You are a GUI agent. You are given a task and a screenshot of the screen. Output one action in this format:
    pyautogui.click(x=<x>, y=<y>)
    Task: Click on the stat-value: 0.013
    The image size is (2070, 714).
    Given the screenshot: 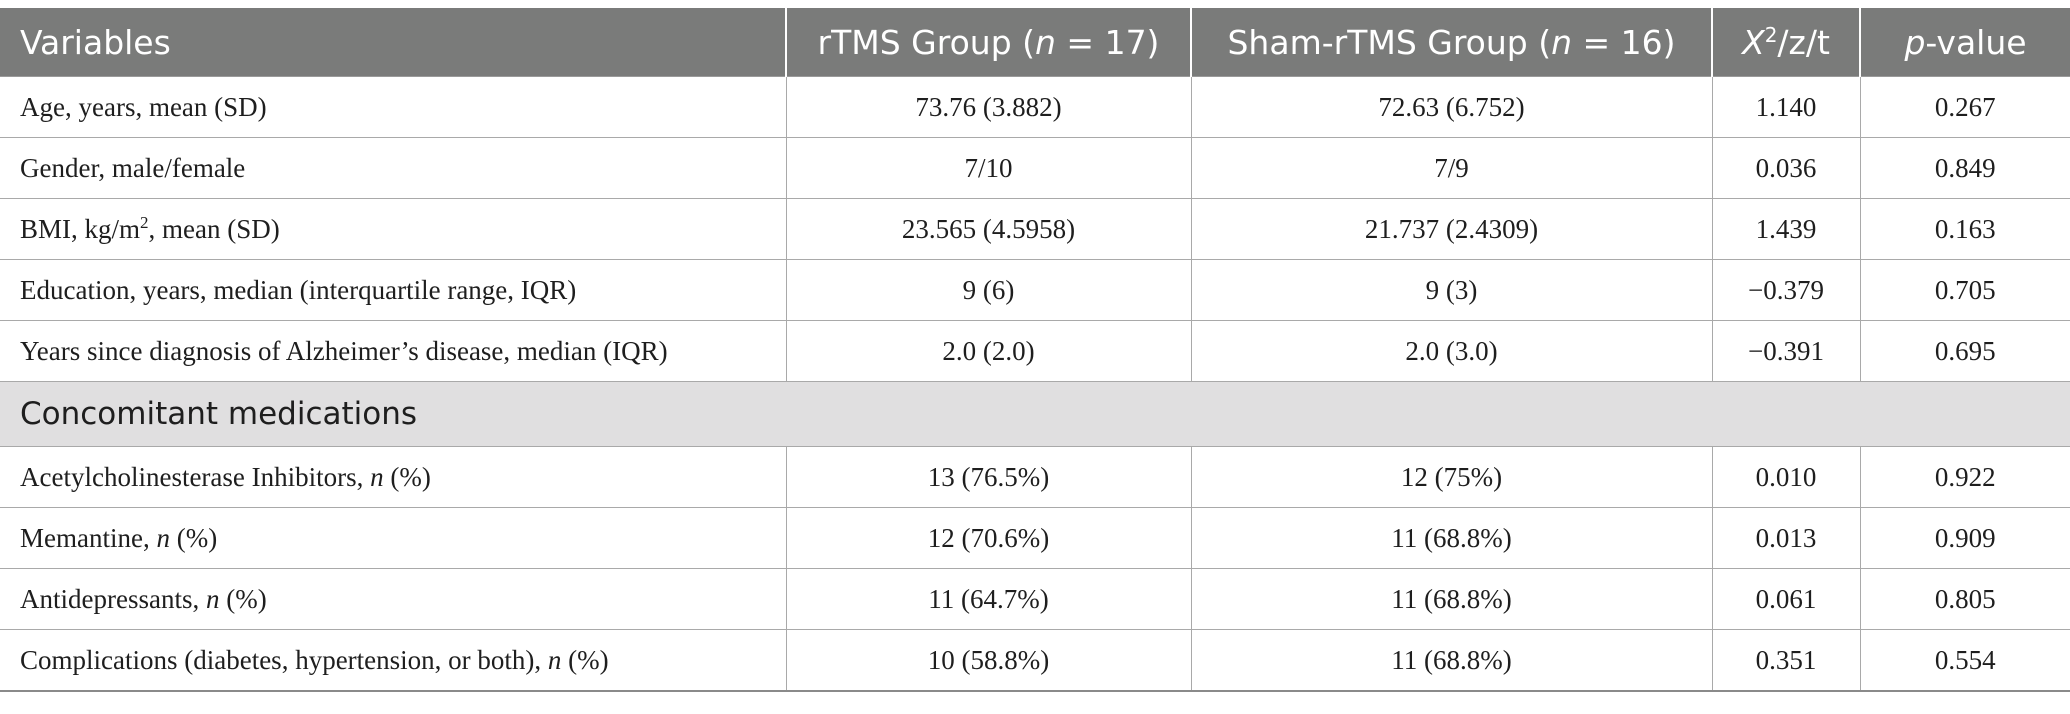 What is the action you would take?
    pyautogui.click(x=1785, y=538)
    